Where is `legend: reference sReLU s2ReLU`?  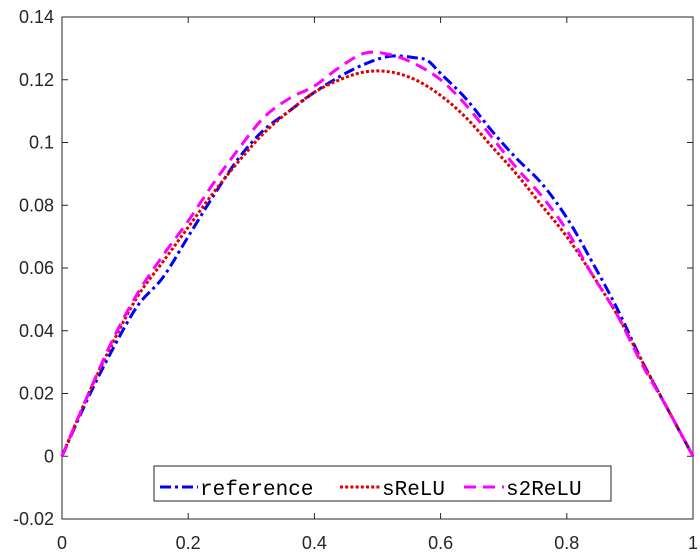 legend: reference sReLU s2ReLU is located at coordinates (382, 483).